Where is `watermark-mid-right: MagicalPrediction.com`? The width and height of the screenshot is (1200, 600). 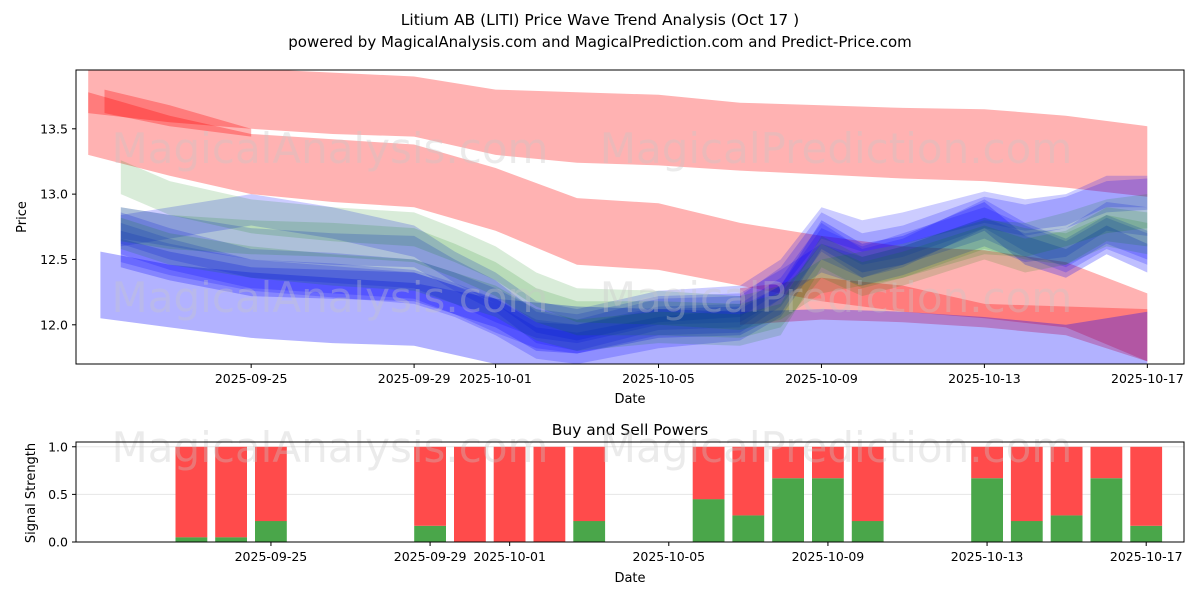 watermark-mid-right: MagicalPrediction.com is located at coordinates (836, 297).